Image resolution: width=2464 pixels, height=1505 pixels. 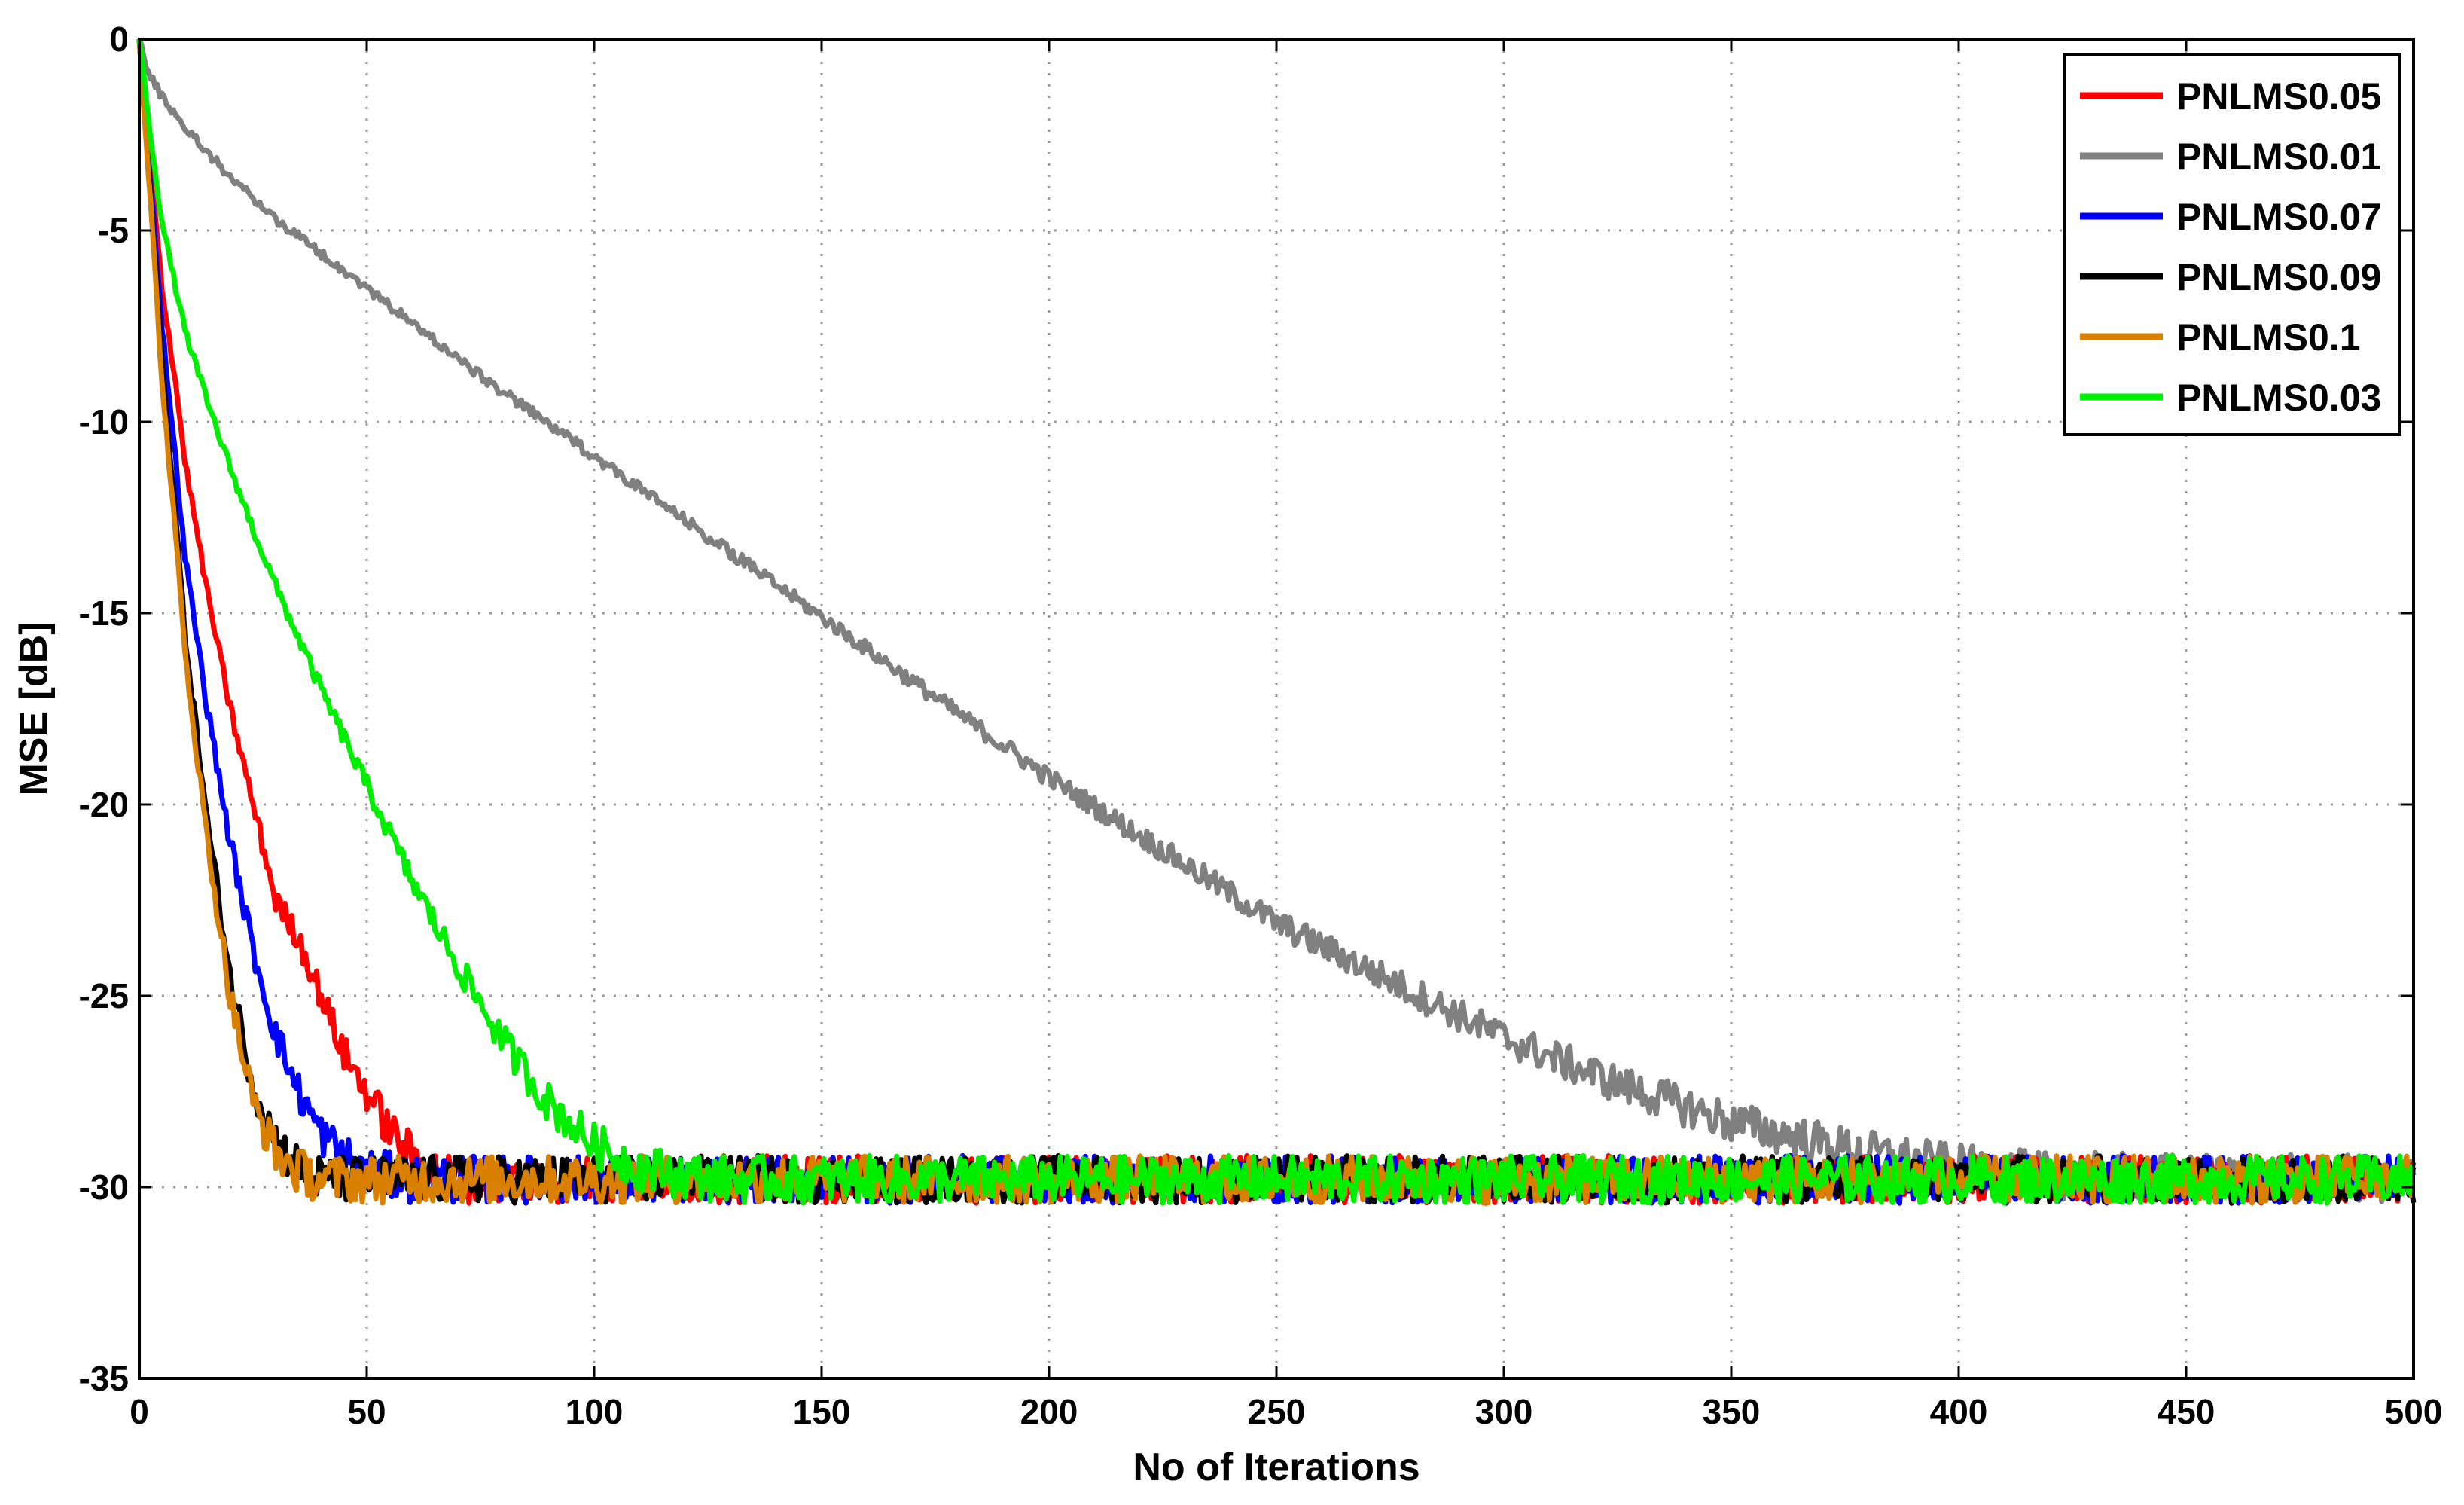 I want to click on legend-label-2: PNLMS0.07, so click(x=2278, y=217).